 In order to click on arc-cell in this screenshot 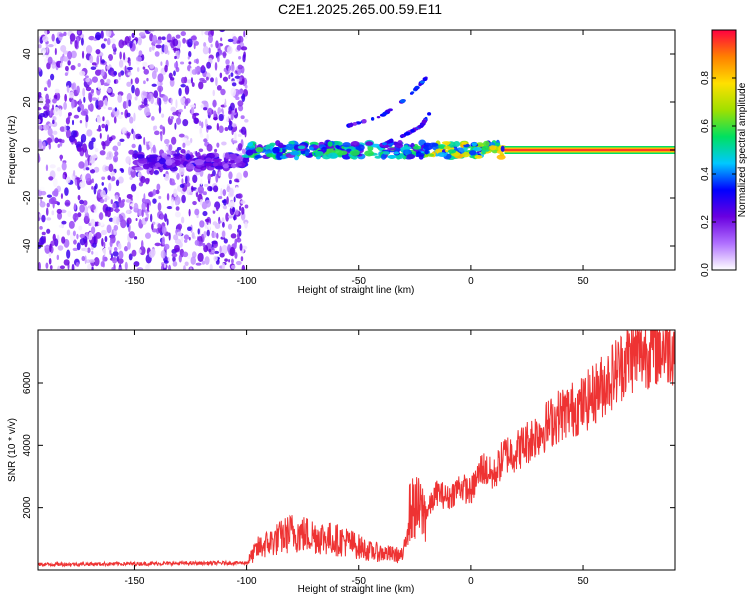, I will do `click(422, 124)`.